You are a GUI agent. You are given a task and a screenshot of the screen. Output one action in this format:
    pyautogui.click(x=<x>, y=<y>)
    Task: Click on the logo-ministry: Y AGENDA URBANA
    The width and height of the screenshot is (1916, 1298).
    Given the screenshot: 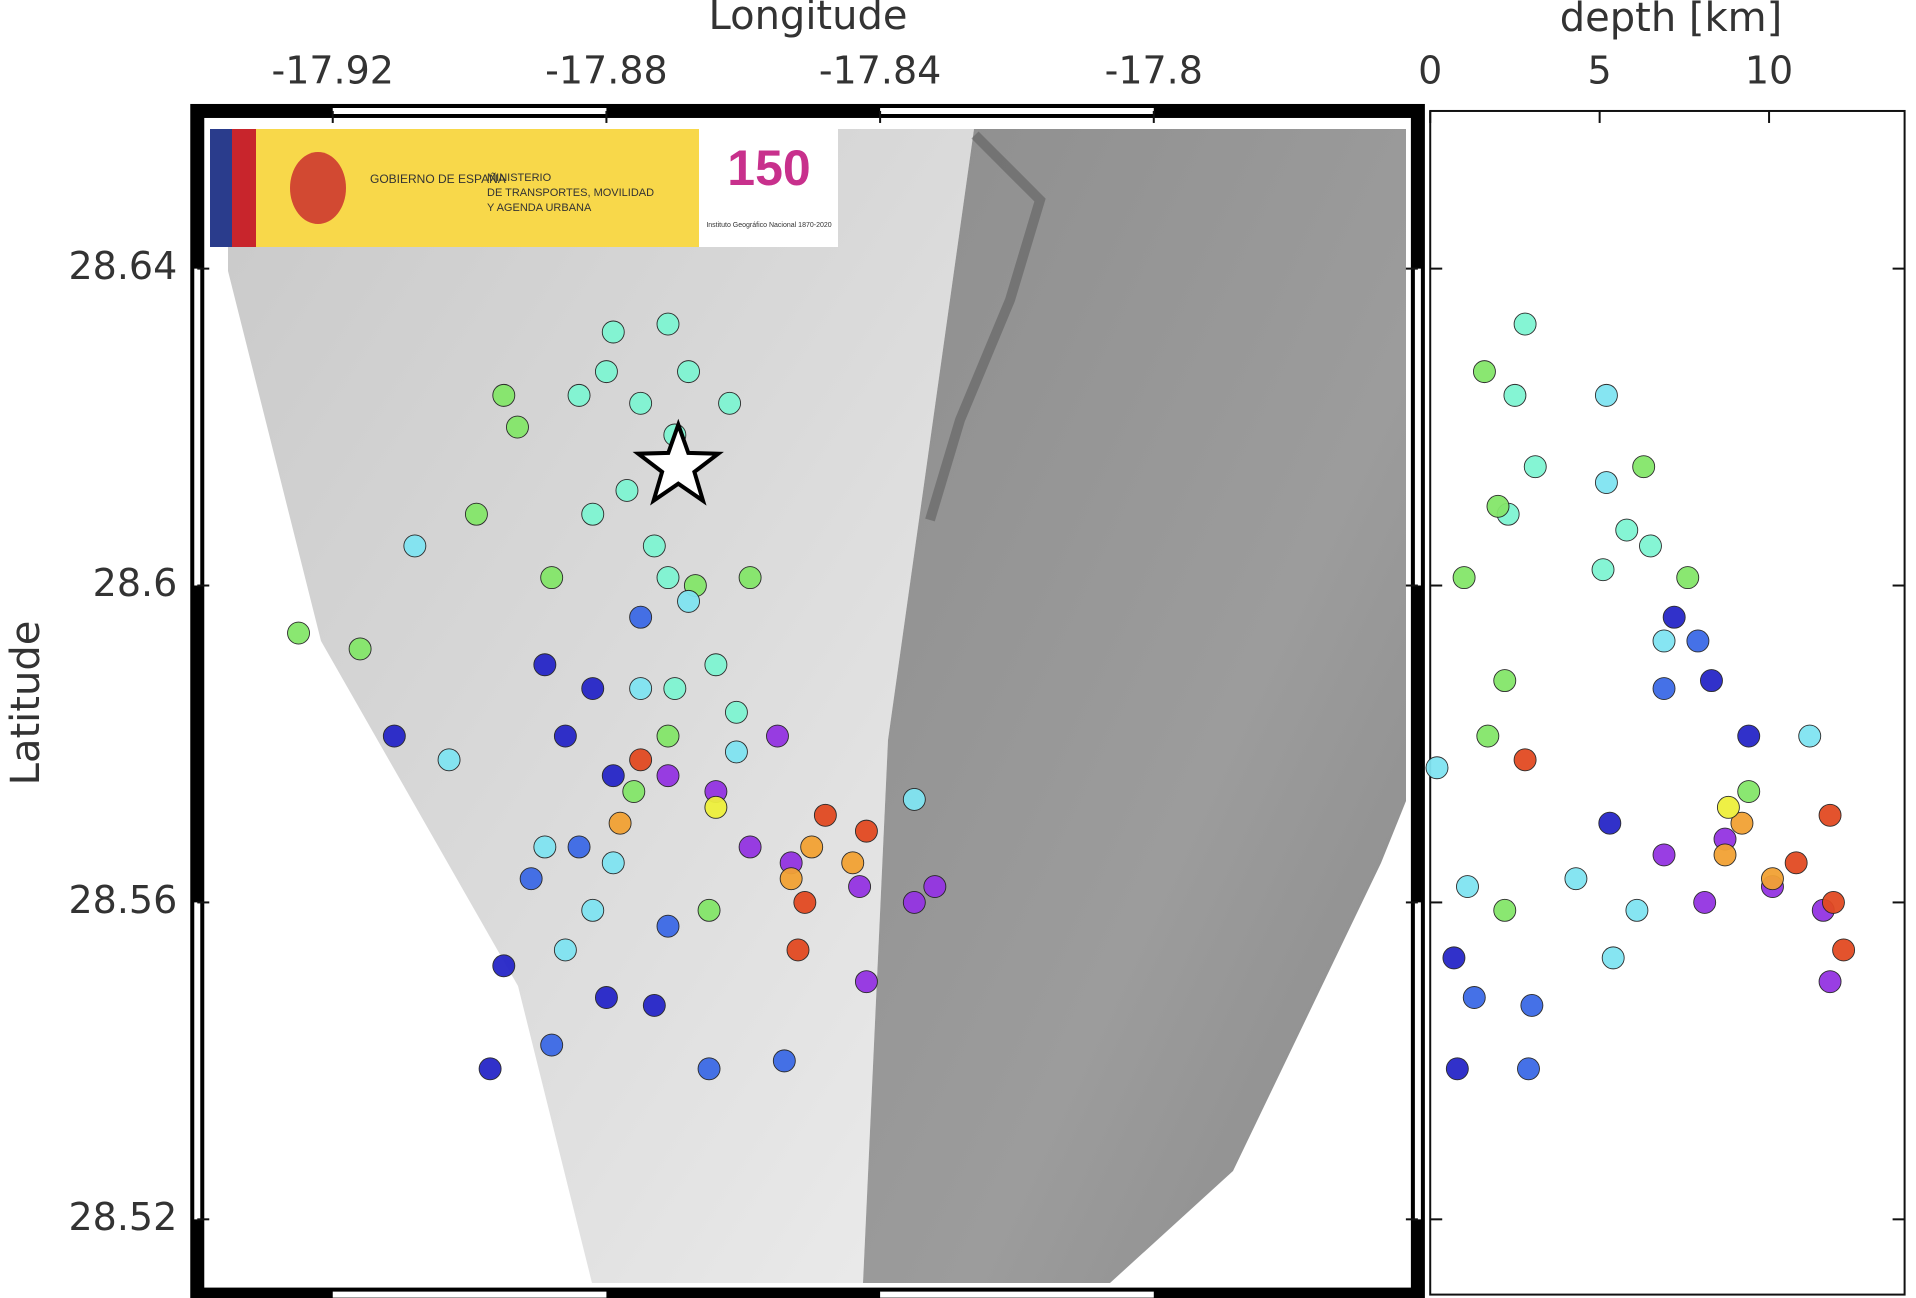 What is the action you would take?
    pyautogui.click(x=539, y=208)
    